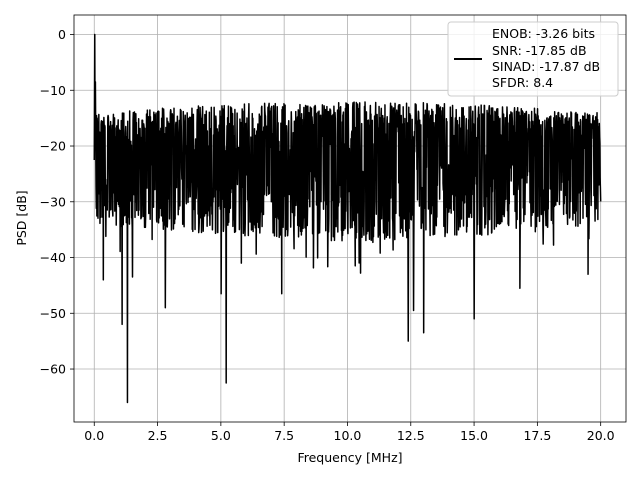  Describe the element at coordinates (53, 201) in the screenshot. I see `y-tick-label: −30` at that location.